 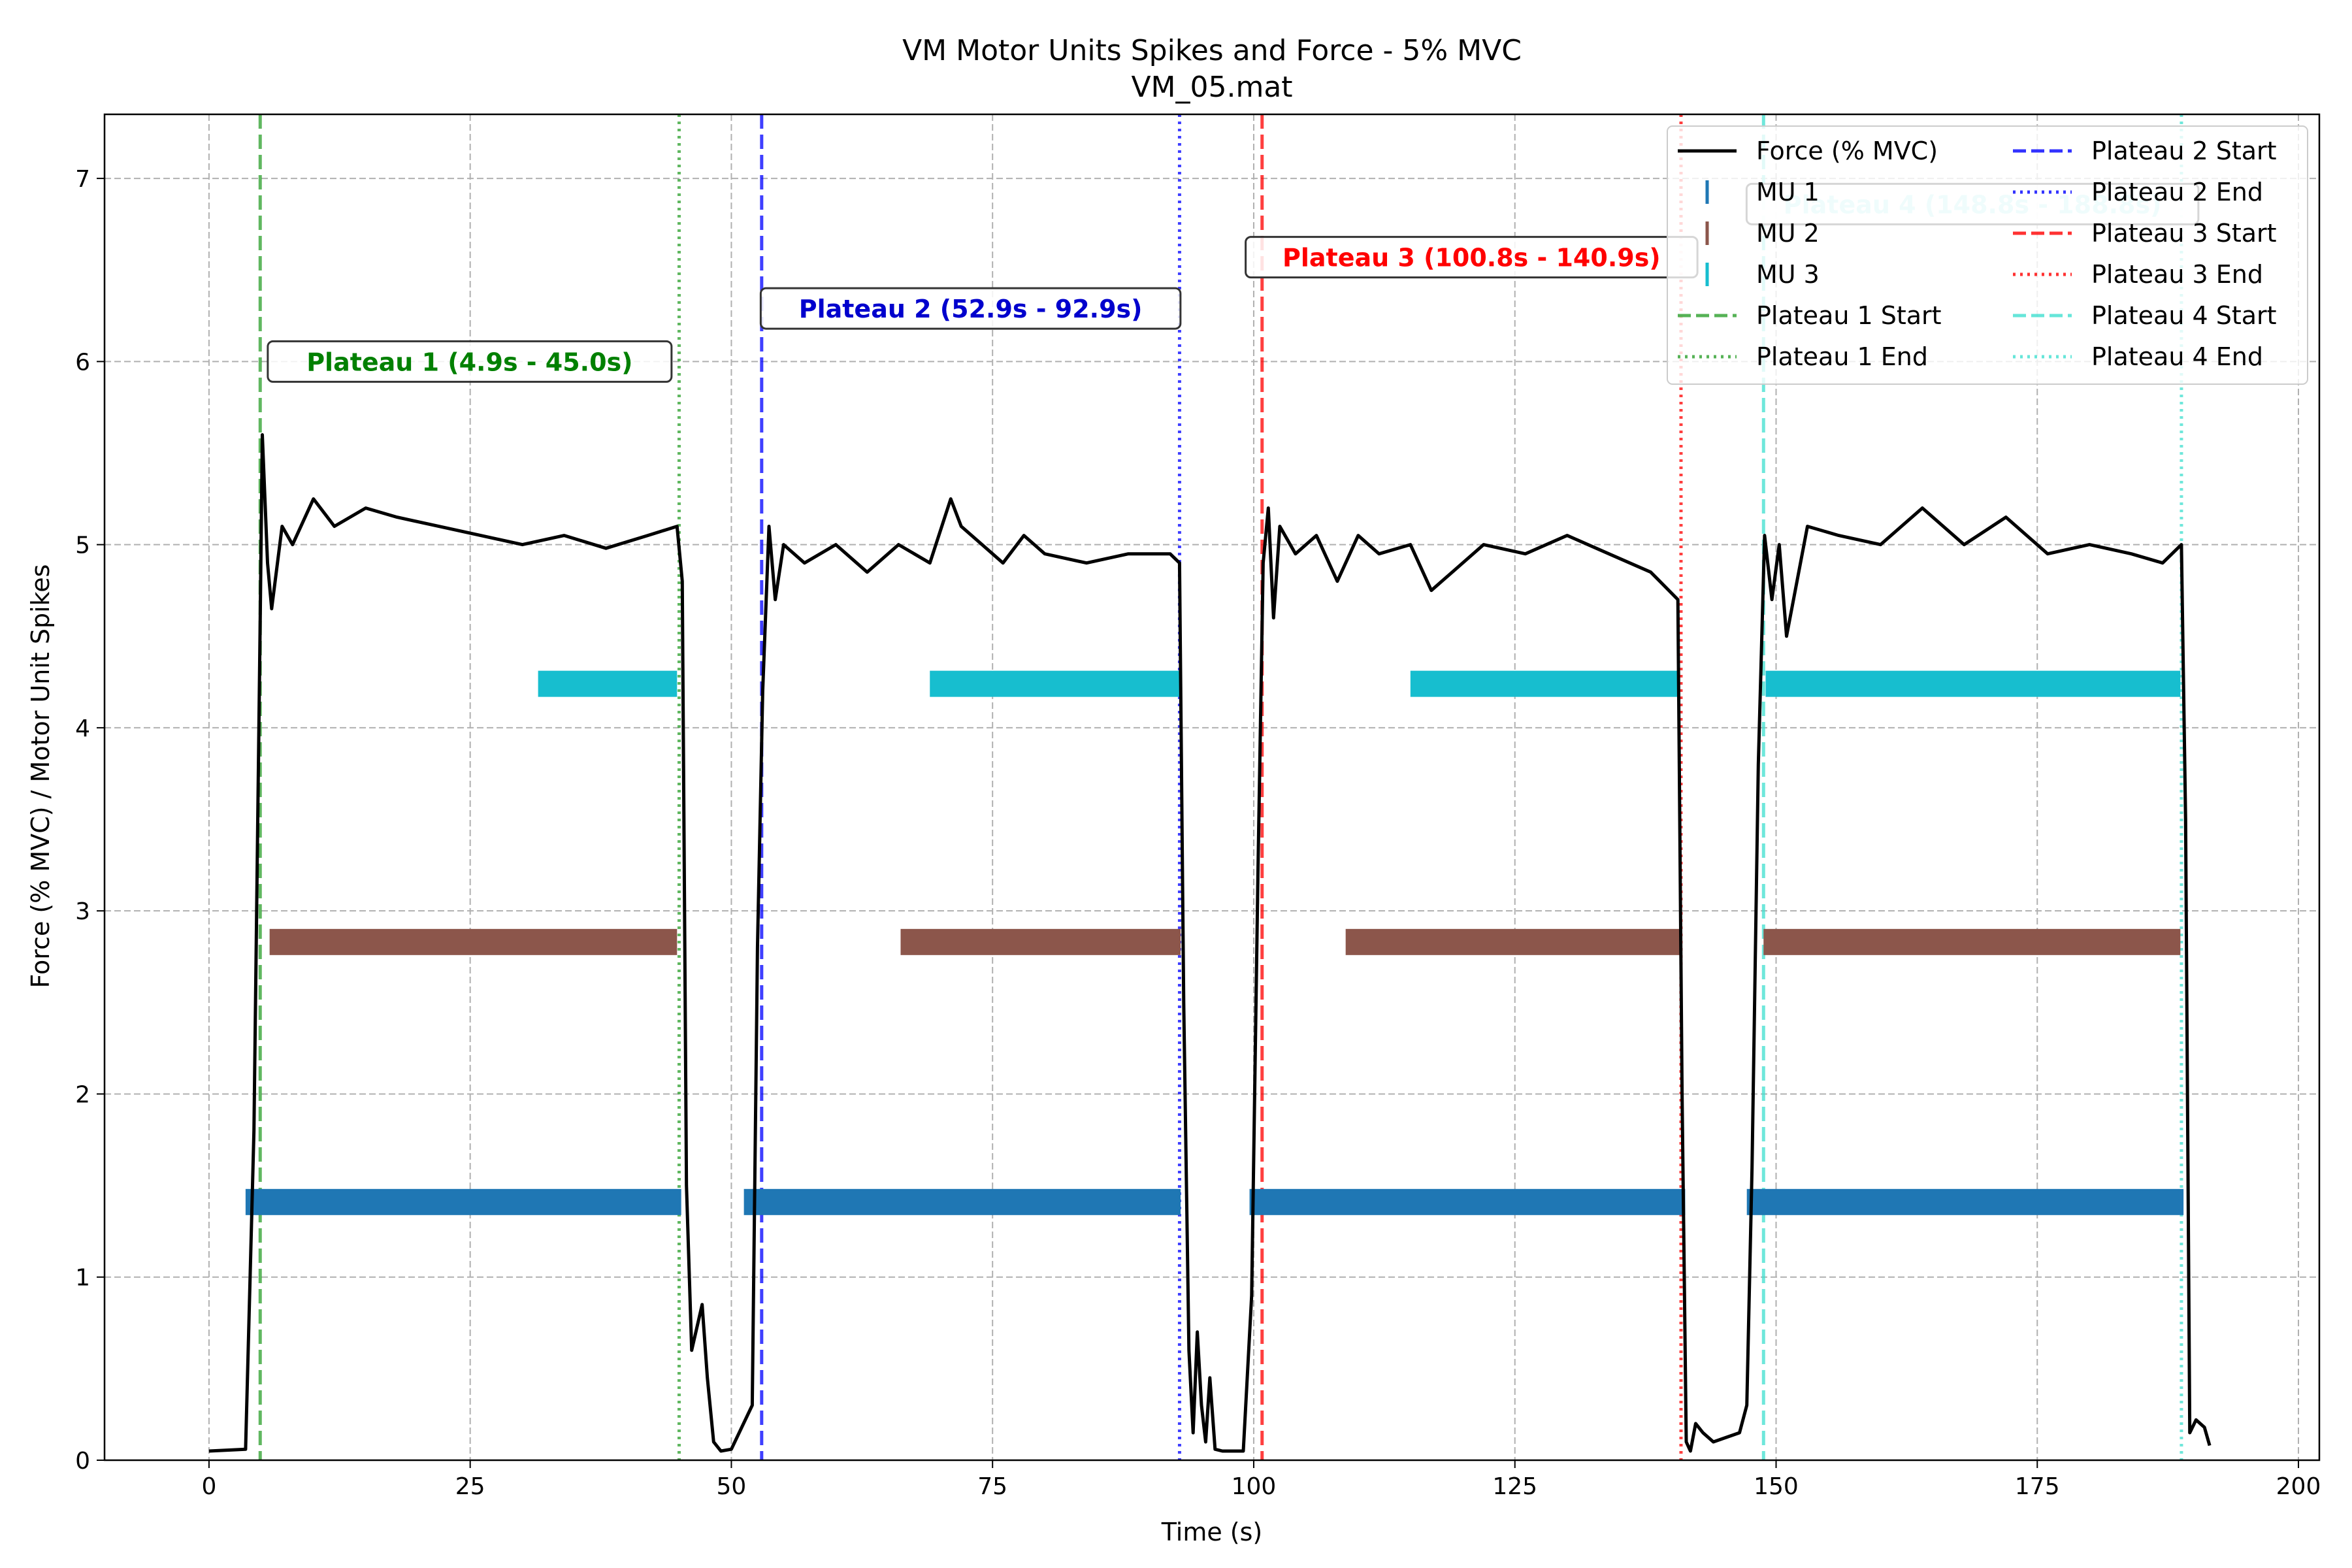 I want to click on legend-label: Plateau 3 End, so click(x=2177, y=274).